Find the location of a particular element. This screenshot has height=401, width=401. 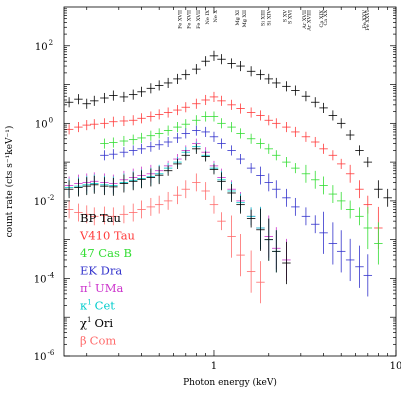

x-tick-label: 1 is located at coordinates (214, 366).